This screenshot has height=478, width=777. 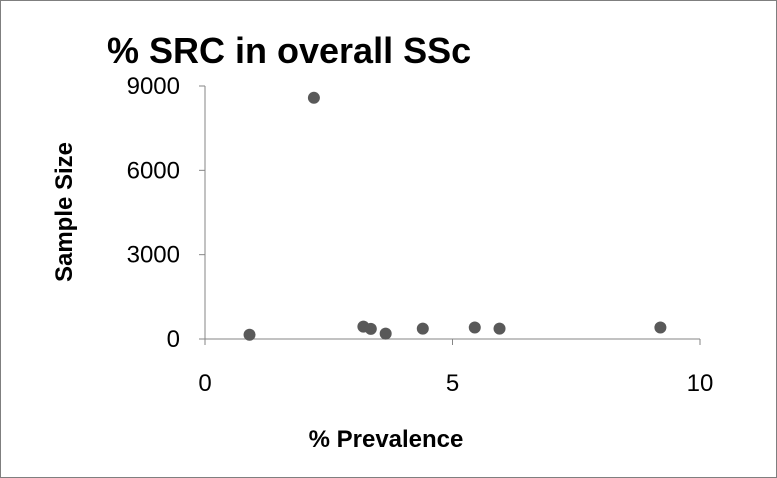 What do you see at coordinates (153, 86) in the screenshot?
I see `y-tick-label: 9000` at bounding box center [153, 86].